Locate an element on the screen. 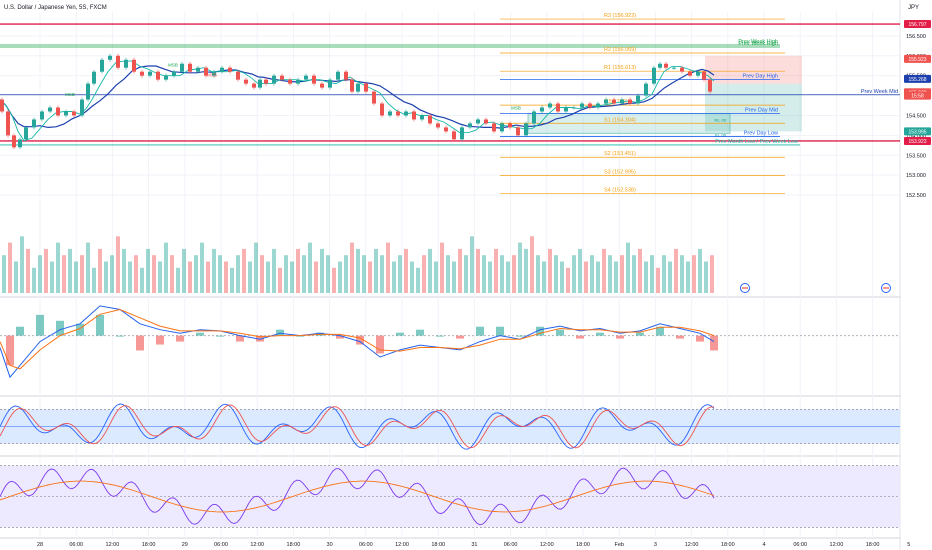 The height and width of the screenshot is (550, 932). stochastic-d-line is located at coordinates (357, 426).